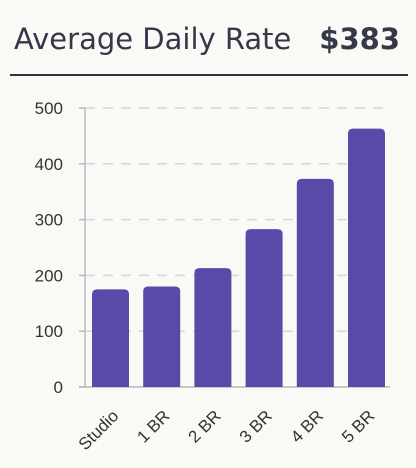  I want to click on x-tick-label: Studio, so click(99, 430).